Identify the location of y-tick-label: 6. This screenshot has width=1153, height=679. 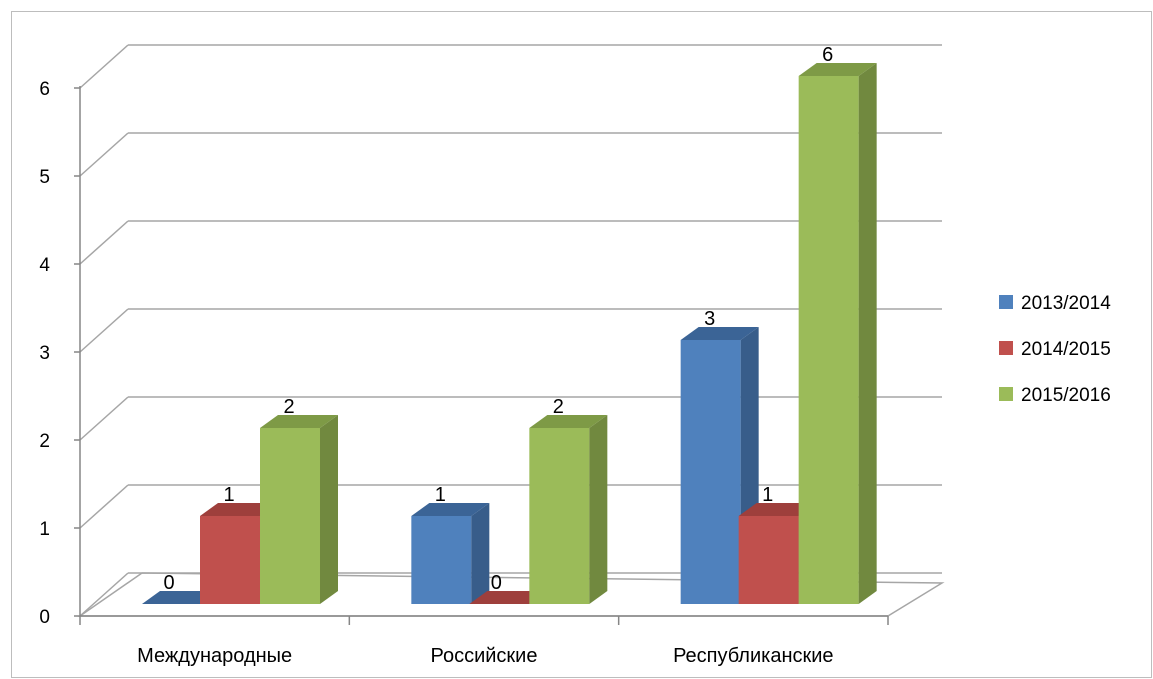
(44, 89).